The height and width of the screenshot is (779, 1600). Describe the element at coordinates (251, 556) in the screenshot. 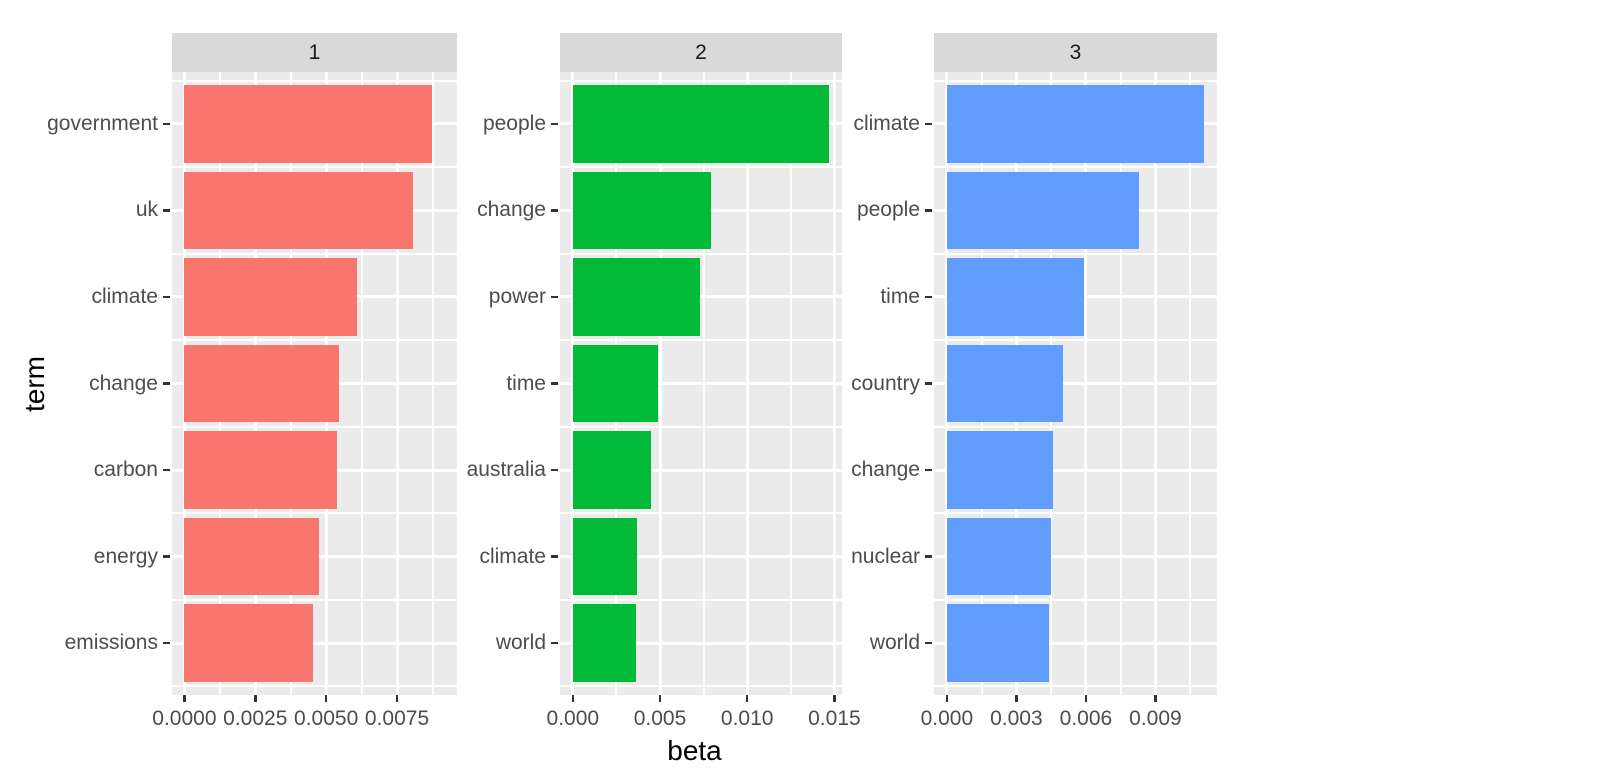

I see `bar-energy` at that location.